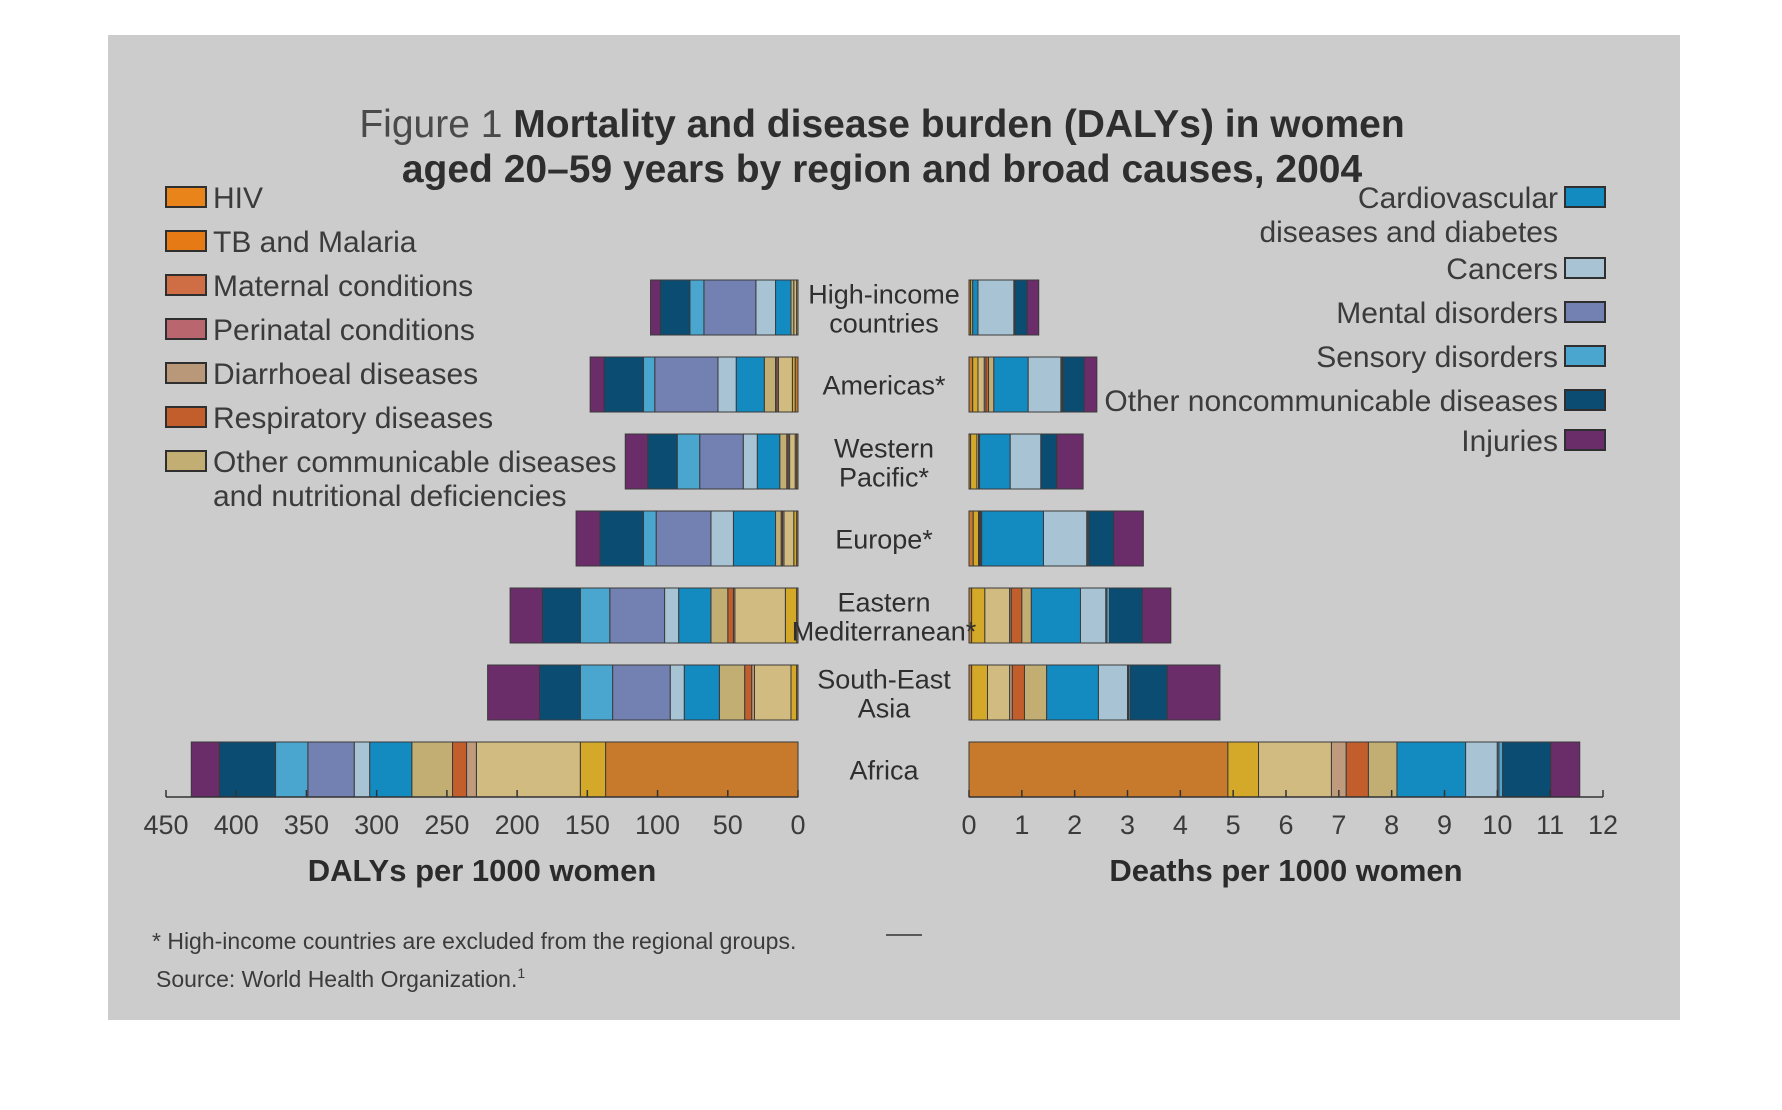 This screenshot has width=1782, height=1110. What do you see at coordinates (722, 538) in the screenshot?
I see `bar-segment-europe-8-chart1` at bounding box center [722, 538].